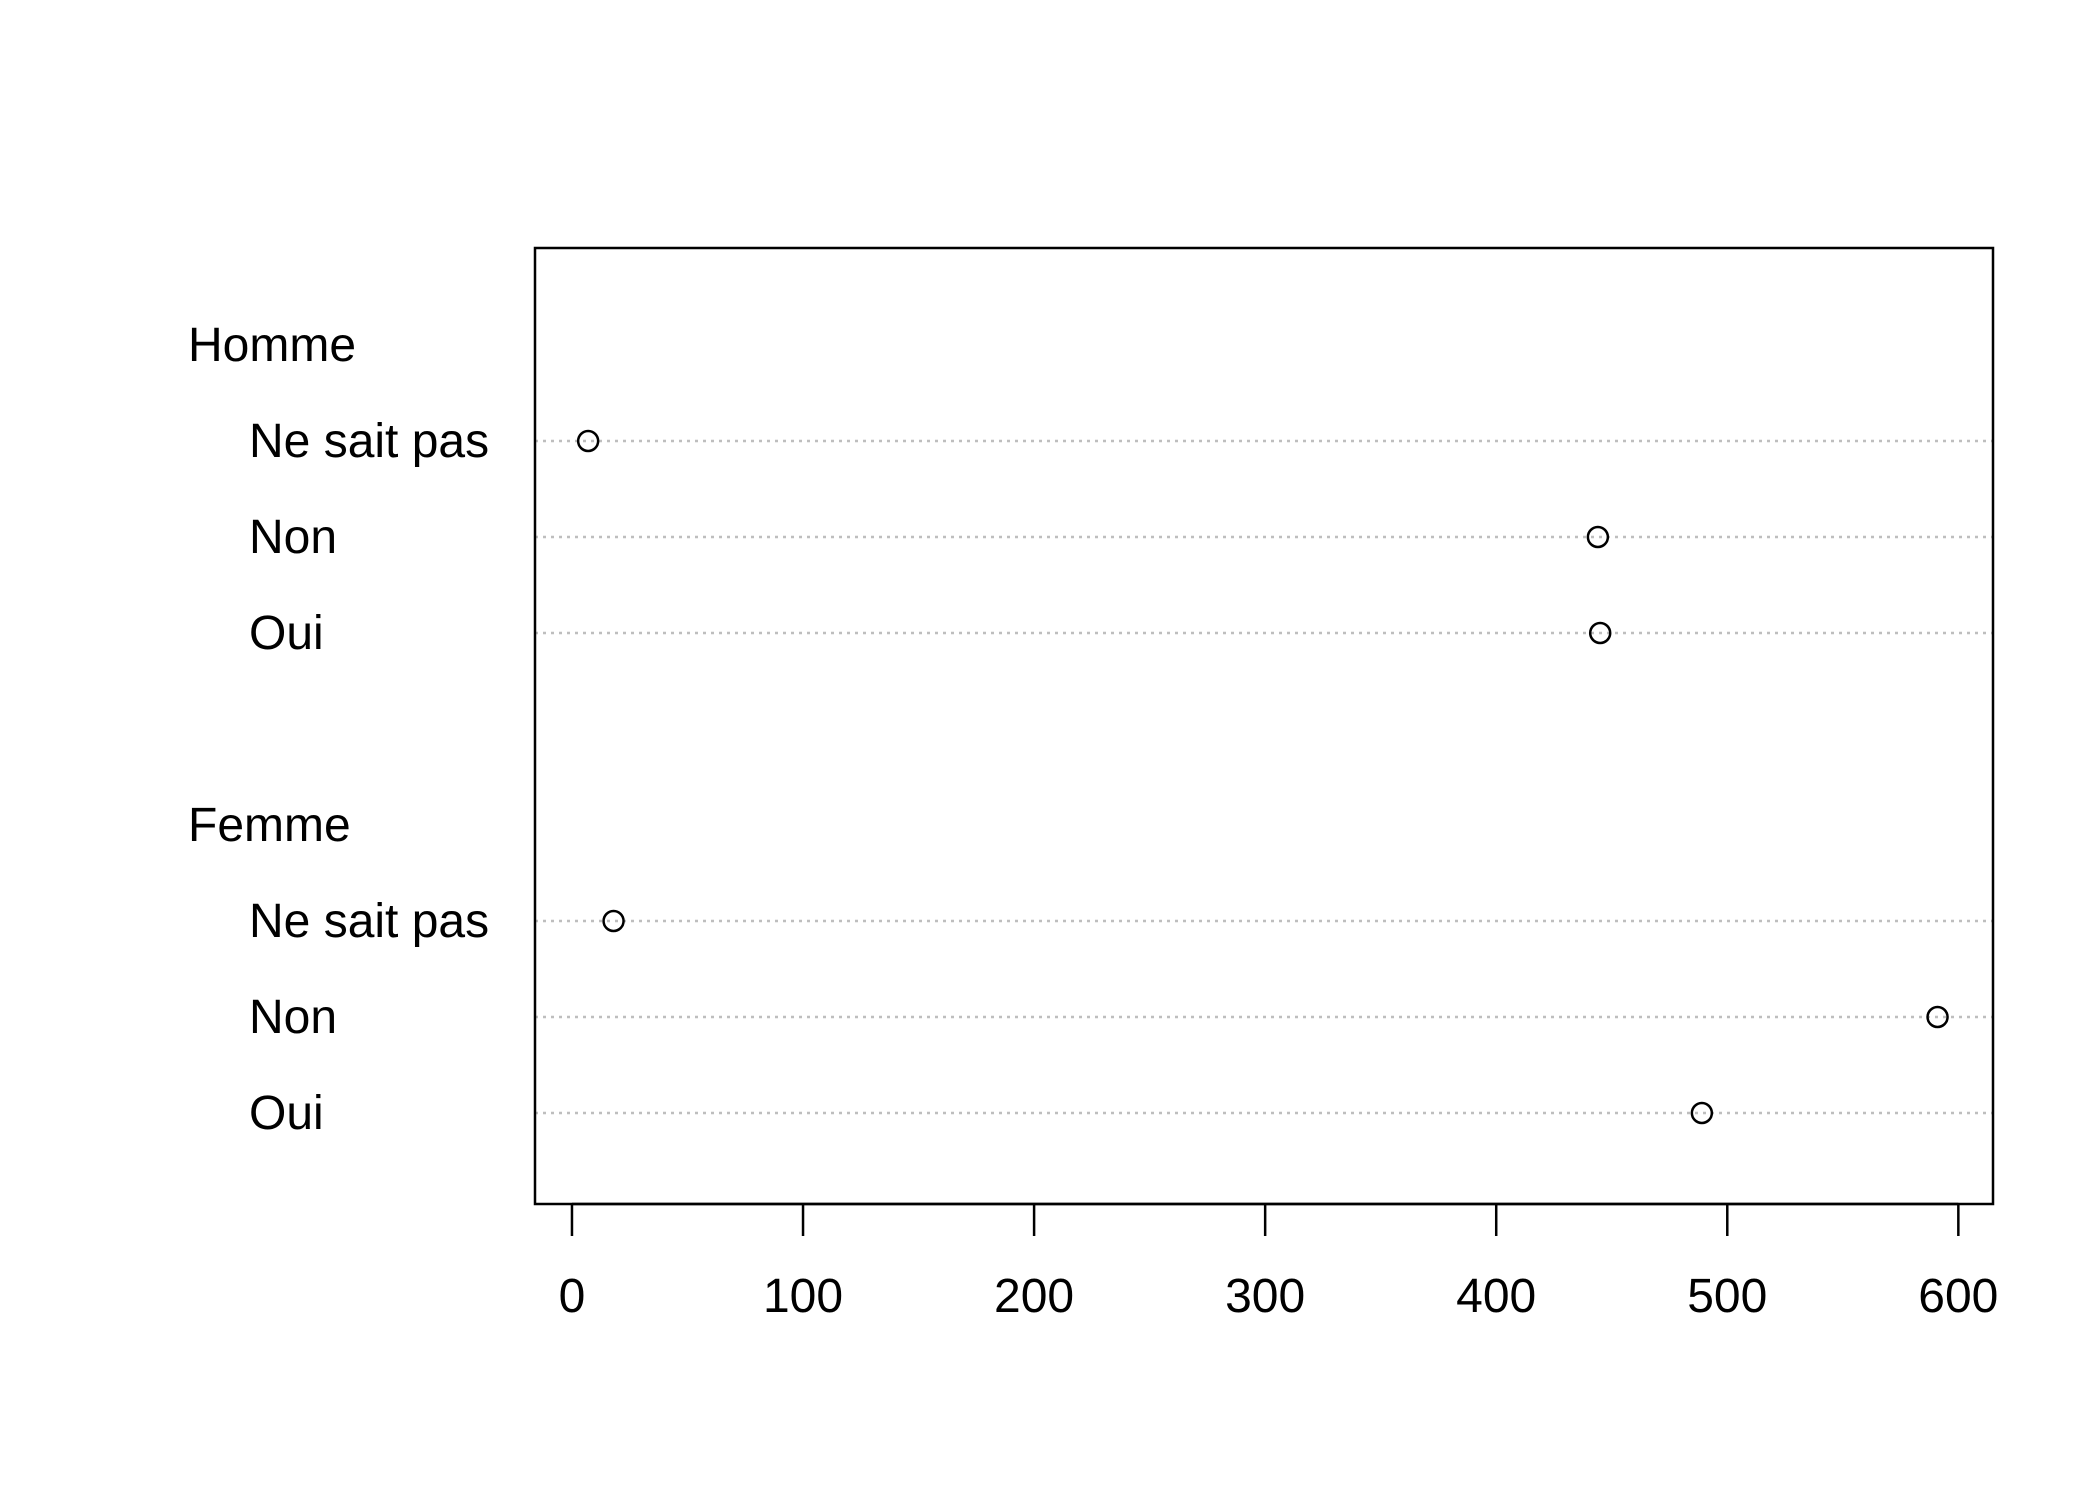 The width and height of the screenshot is (2100, 1500). I want to click on data-point-homme-oui, so click(1600, 633).